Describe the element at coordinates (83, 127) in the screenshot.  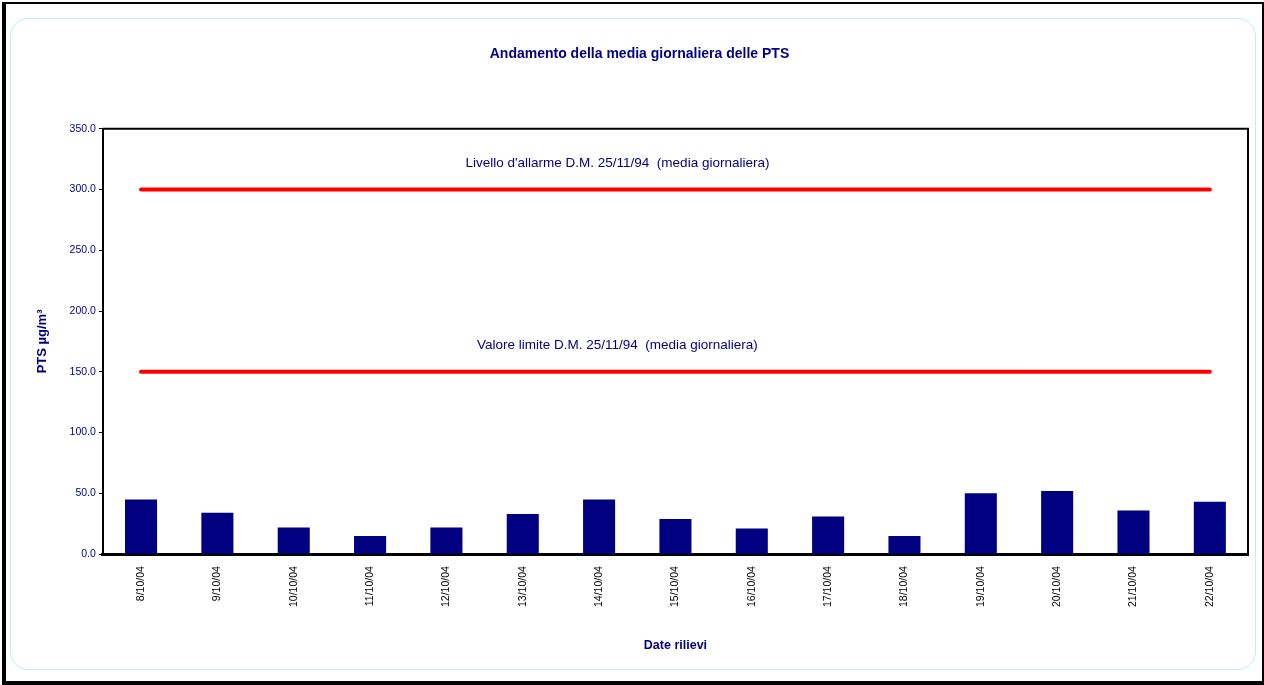
I see `y-tick-label: 350.0` at that location.